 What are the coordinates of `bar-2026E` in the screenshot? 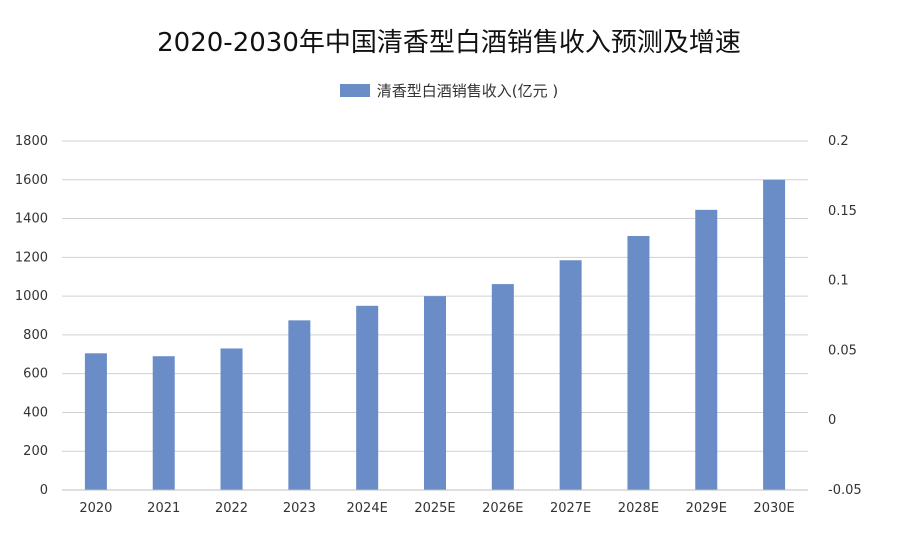 It's located at (502, 387).